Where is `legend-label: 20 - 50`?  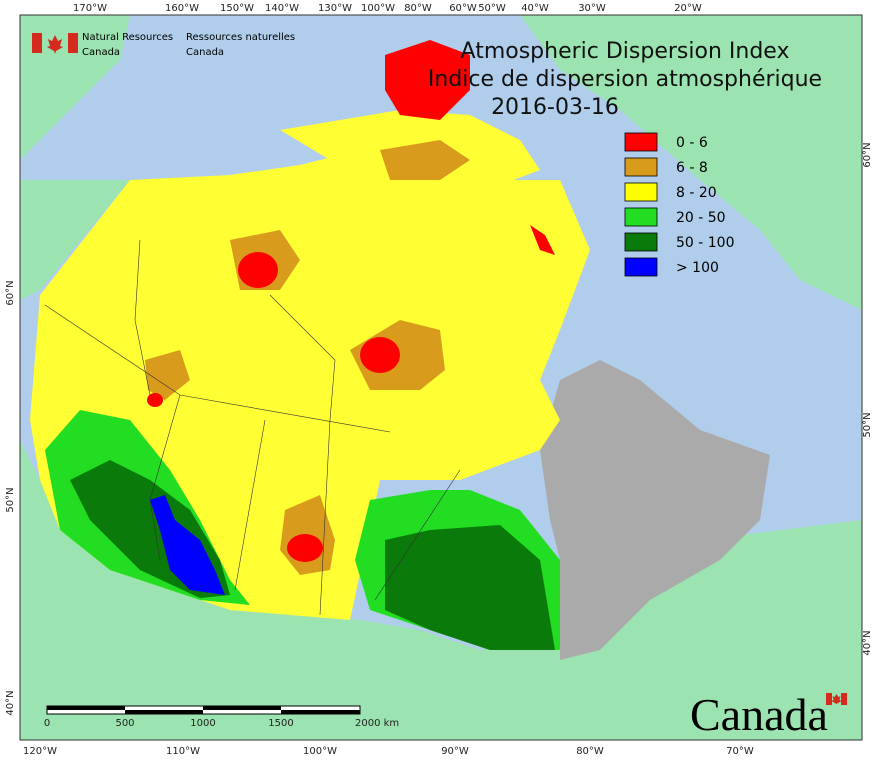
legend-label: 20 - 50 is located at coordinates (701, 218).